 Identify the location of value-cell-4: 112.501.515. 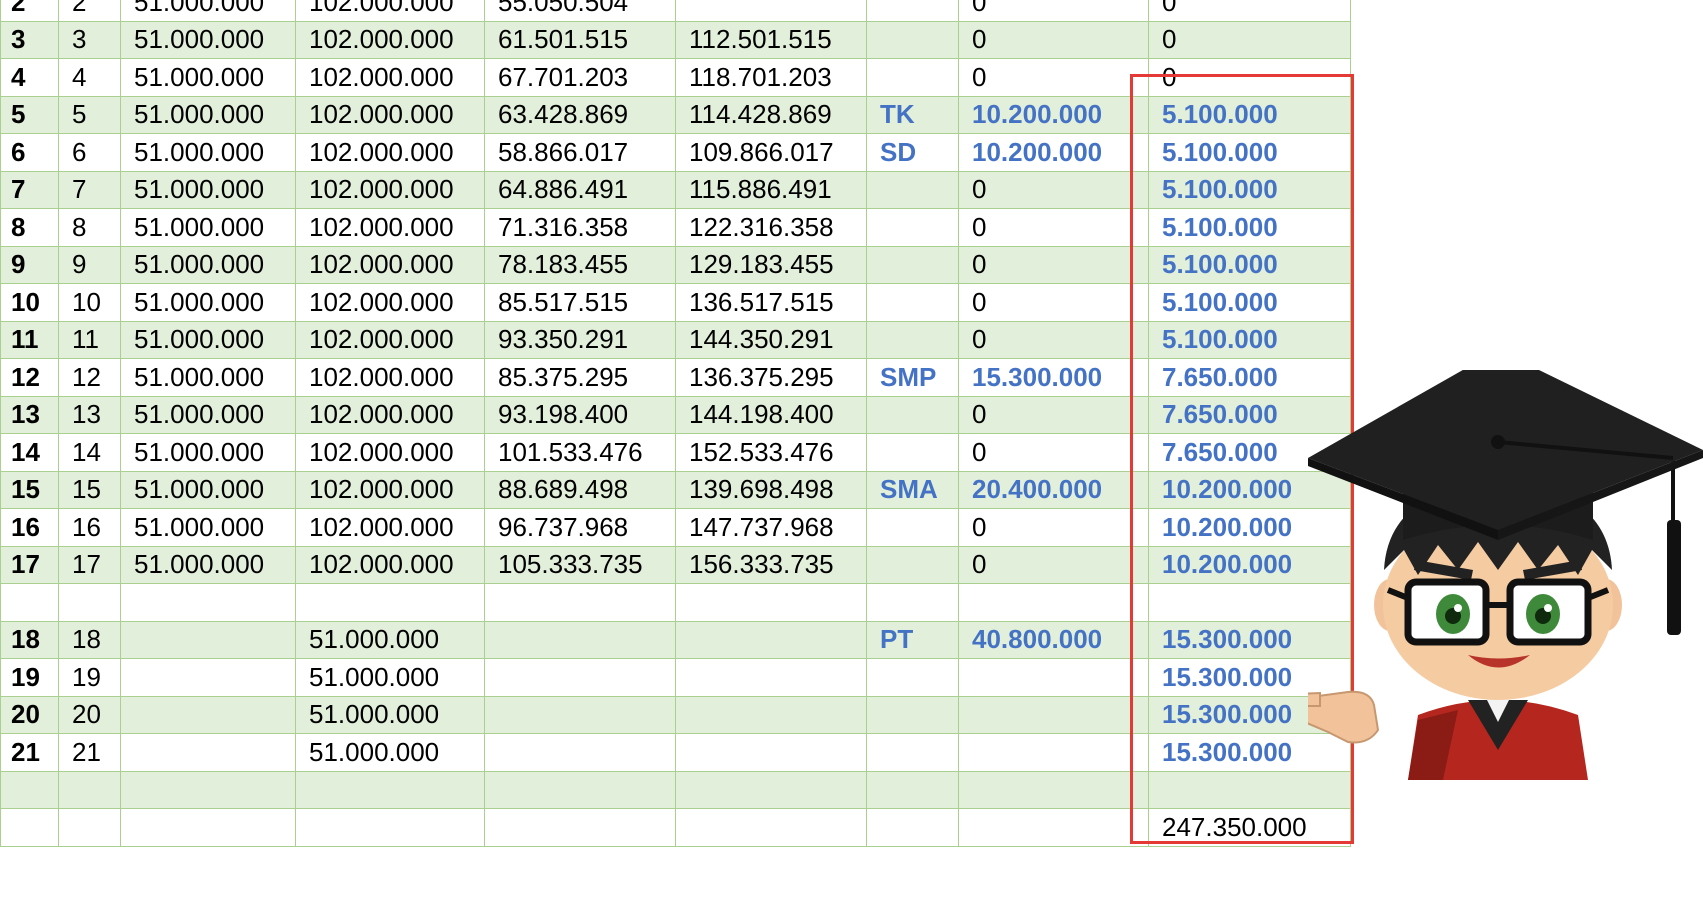
(771, 39).